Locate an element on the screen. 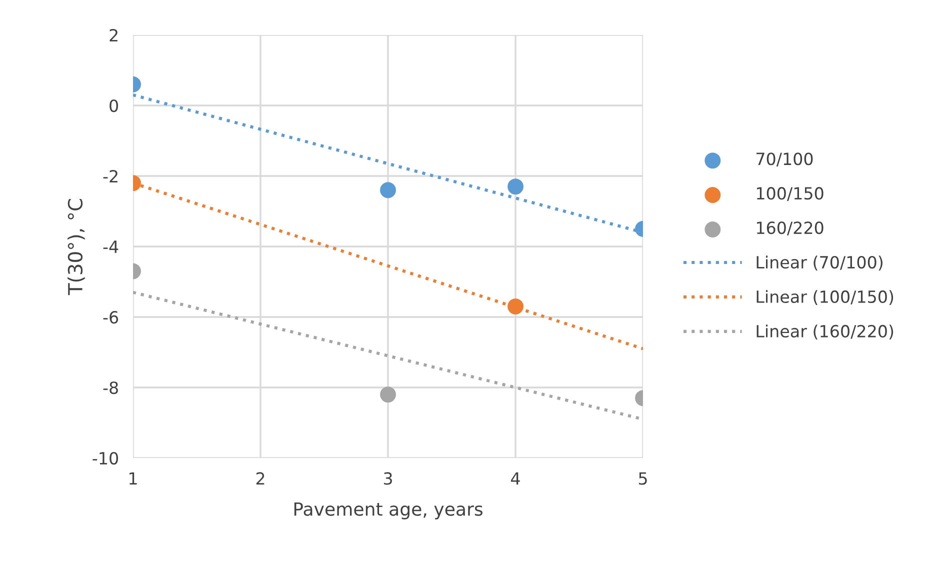 Image resolution: width=950 pixels, height=574 pixels. legend-label: 70/100 is located at coordinates (784, 159).